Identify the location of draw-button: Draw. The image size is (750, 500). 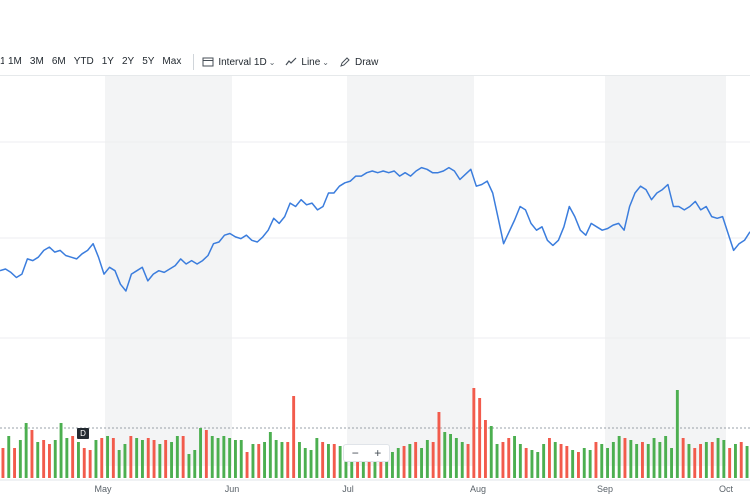
(358, 62).